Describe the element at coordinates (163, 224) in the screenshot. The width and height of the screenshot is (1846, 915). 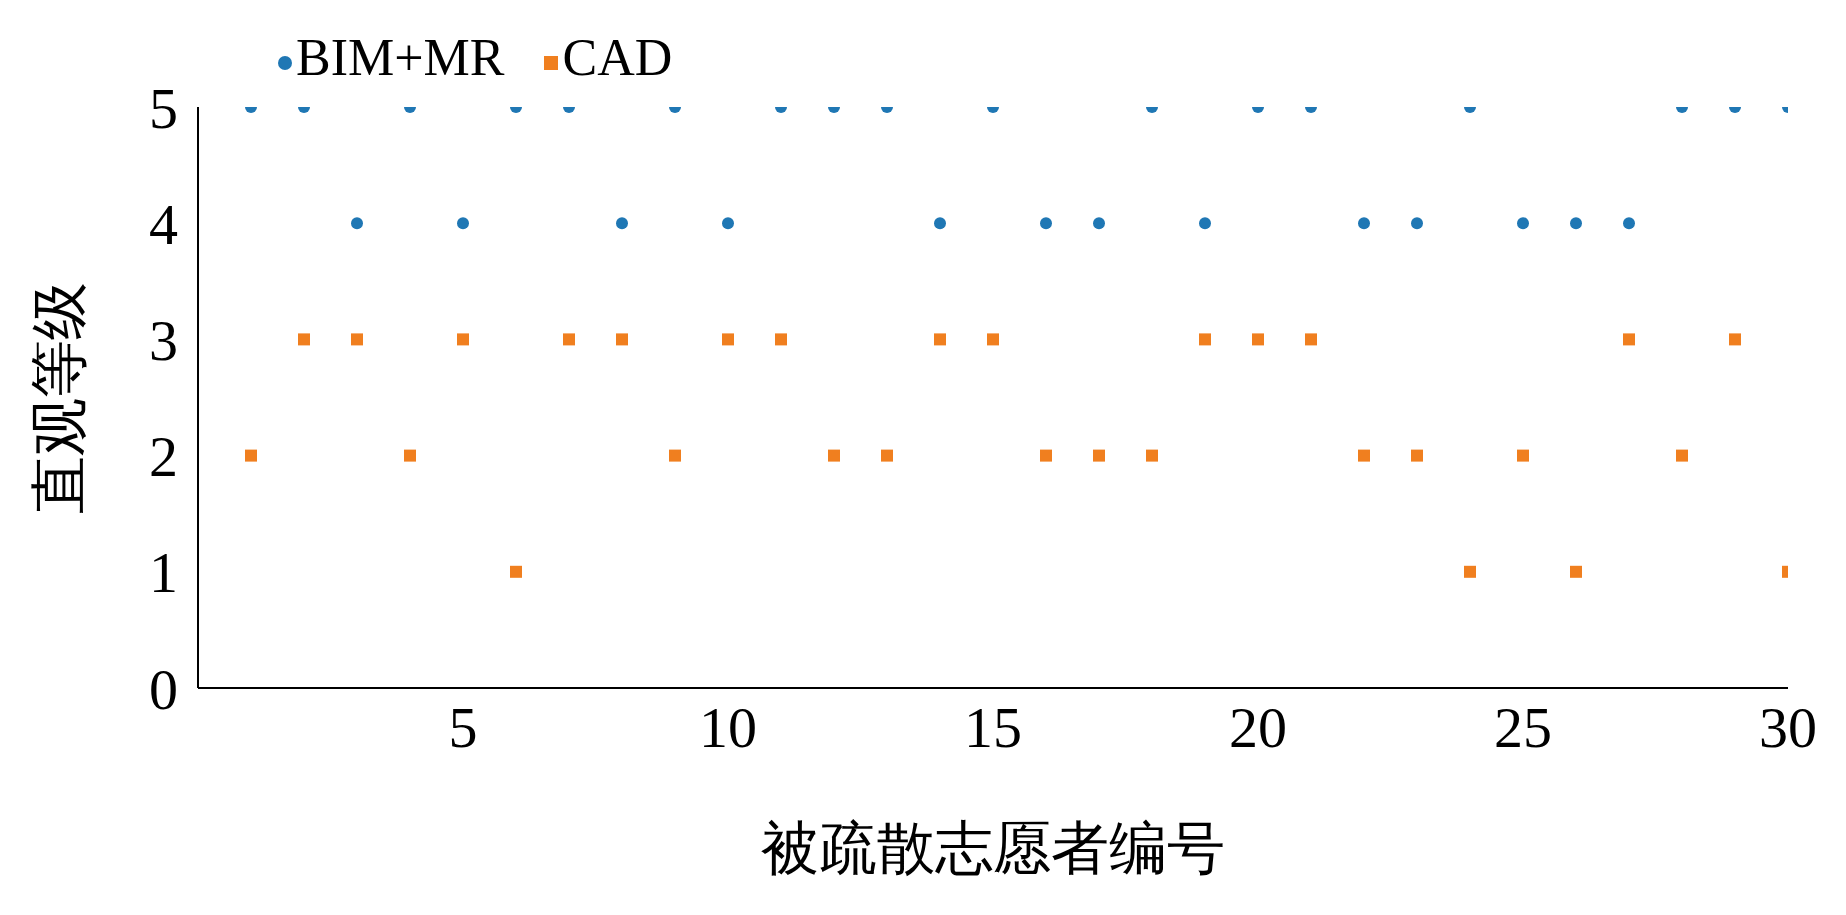
I see `y-tick-label: 4` at that location.